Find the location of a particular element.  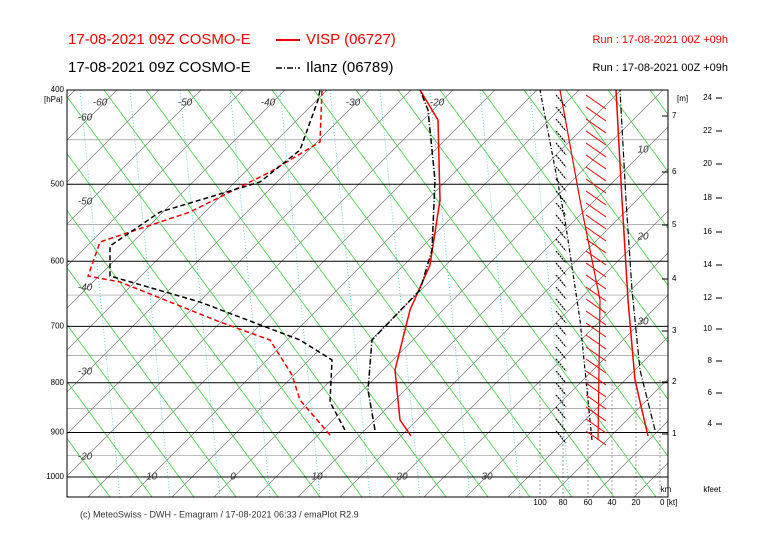

kfeet-label: 18 is located at coordinates (707, 197).